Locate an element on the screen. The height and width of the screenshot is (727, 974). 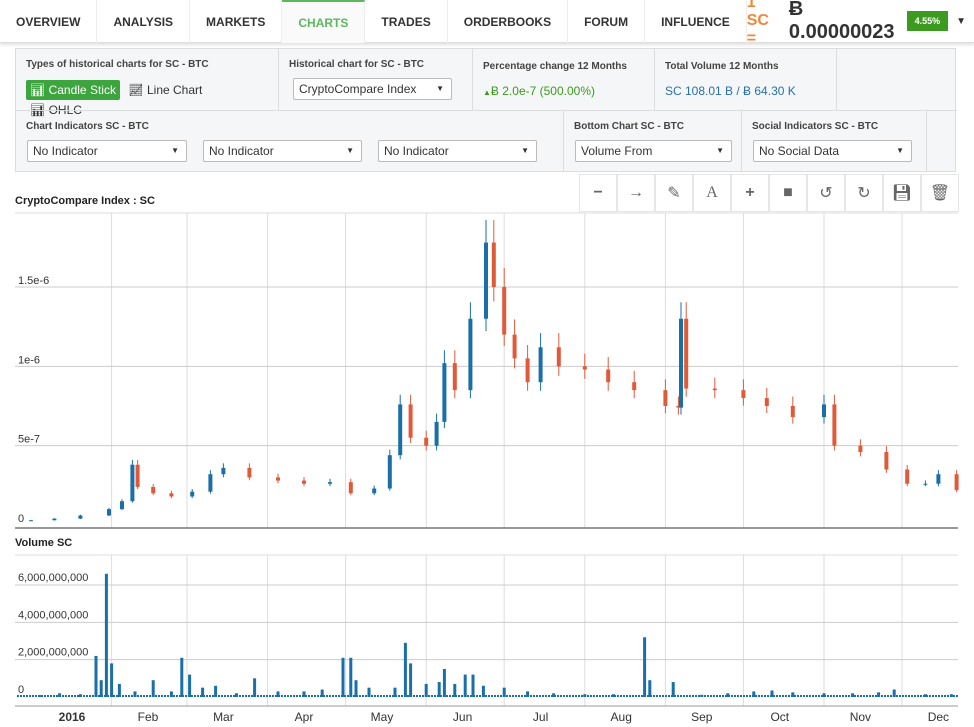
line-chart-icon: 📈︎ is located at coordinates (136, 90).